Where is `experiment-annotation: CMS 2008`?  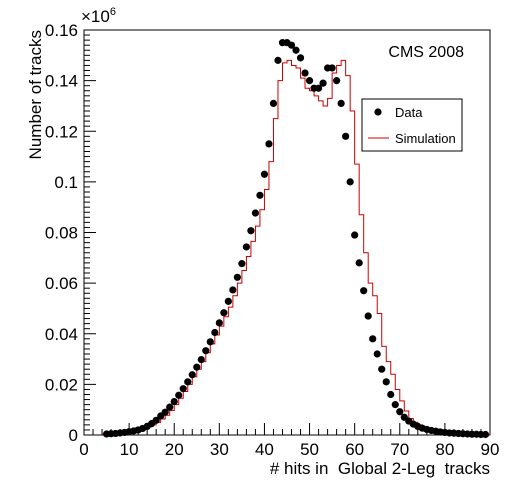
experiment-annotation: CMS 2008 is located at coordinates (426, 52).